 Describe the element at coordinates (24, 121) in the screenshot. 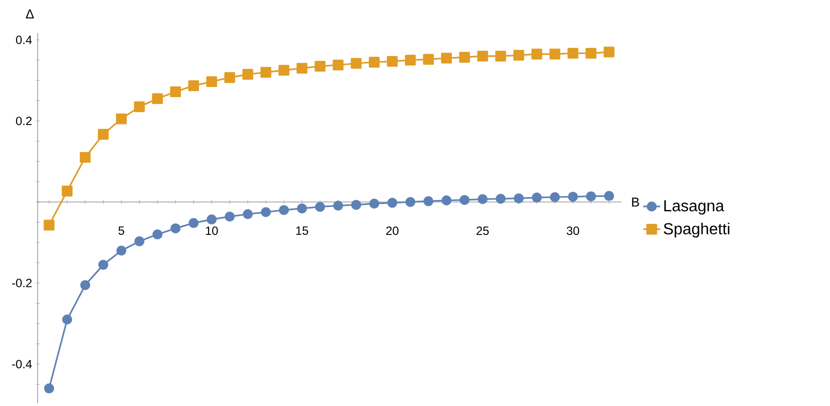

I see `y-tick-label: 0.2` at that location.